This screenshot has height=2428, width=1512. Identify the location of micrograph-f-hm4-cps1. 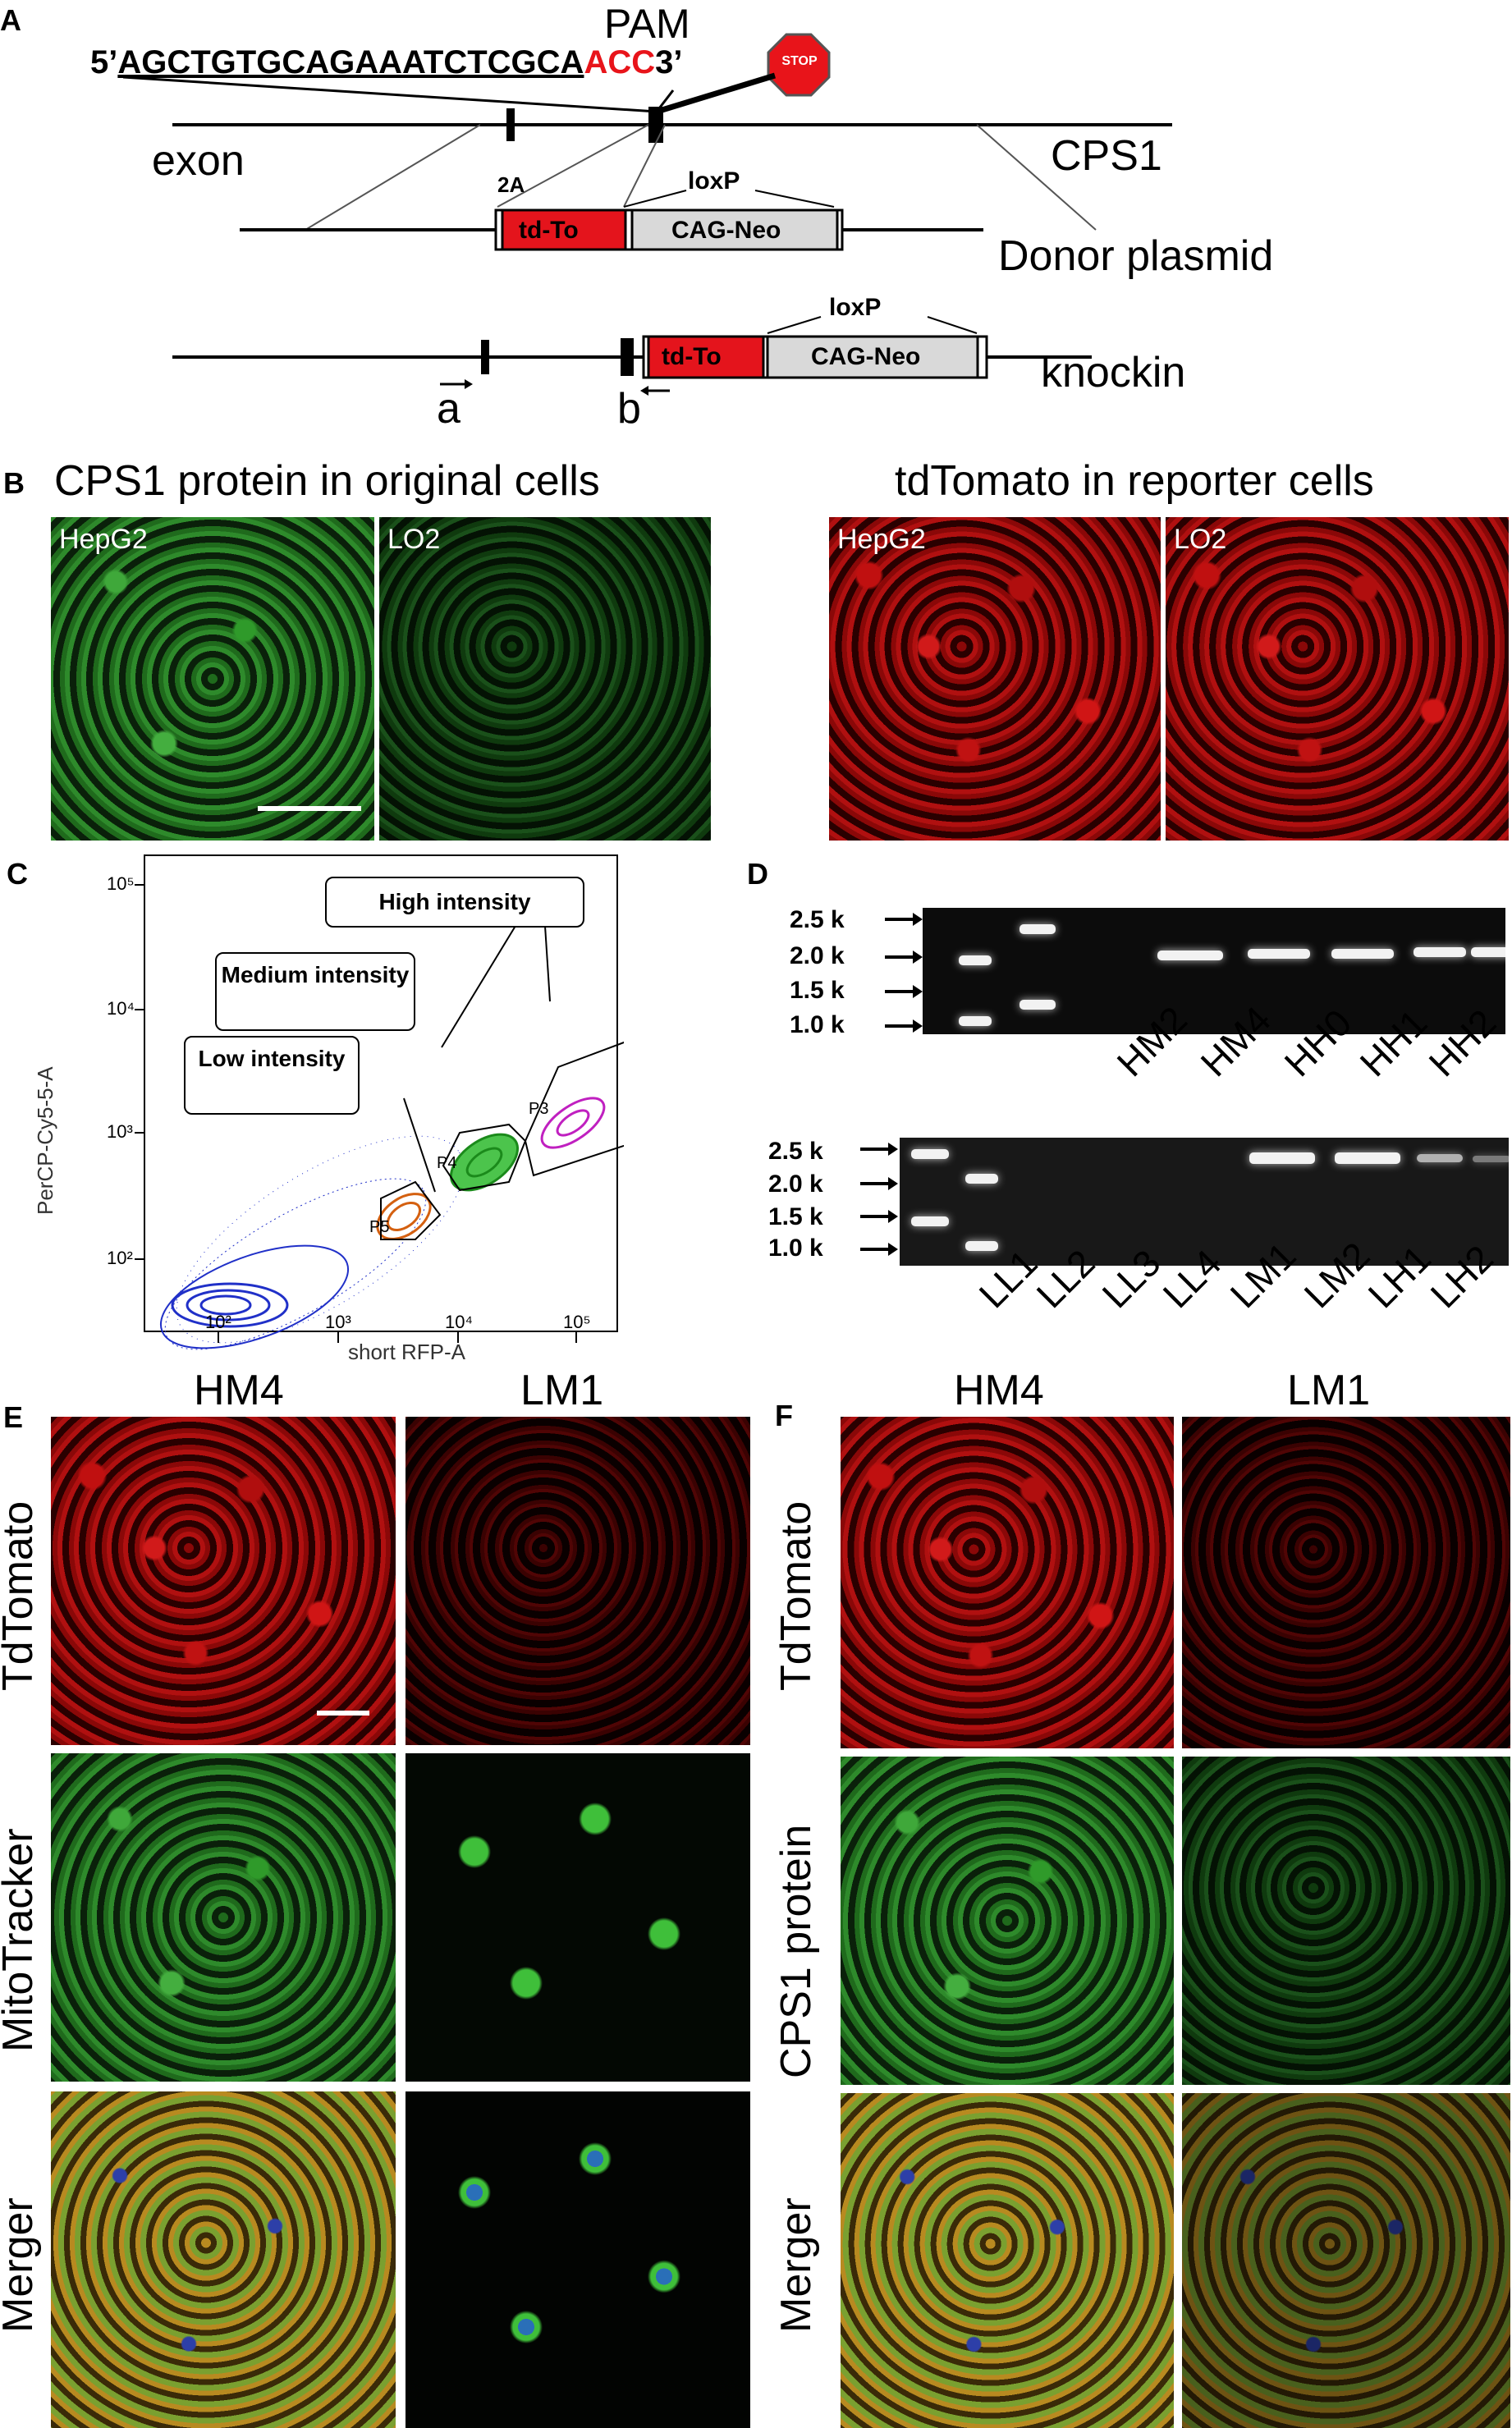
(1007, 1921).